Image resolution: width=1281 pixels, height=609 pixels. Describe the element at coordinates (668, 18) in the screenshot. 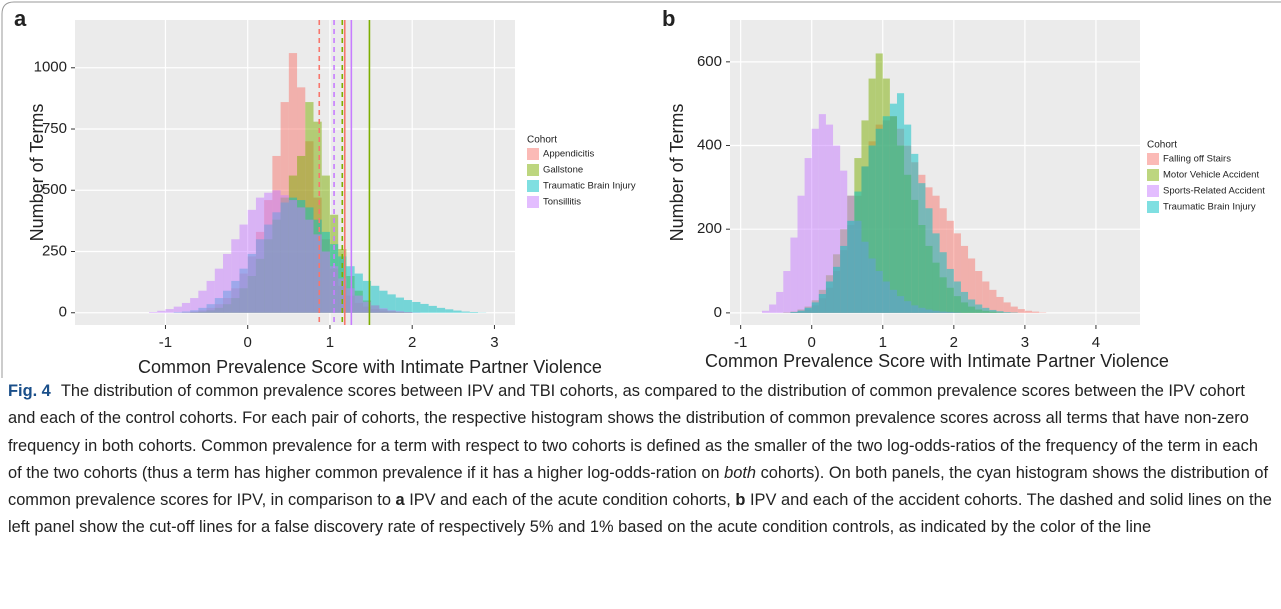

I see `panel-label: b` at that location.